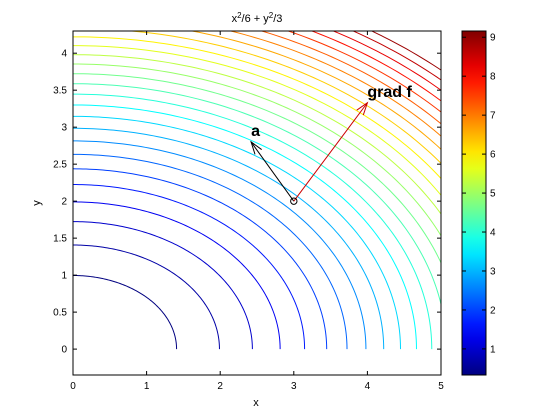 This screenshot has height=420, width=560. I want to click on x-tick-label: 0, so click(73, 386).